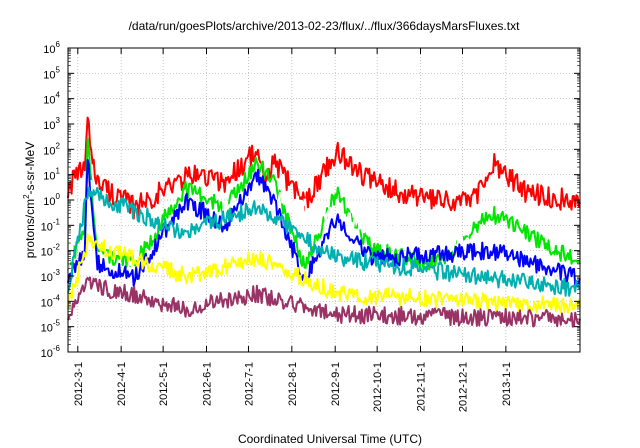  I want to click on x-tick-label: 2012-9-1, so click(336, 384).